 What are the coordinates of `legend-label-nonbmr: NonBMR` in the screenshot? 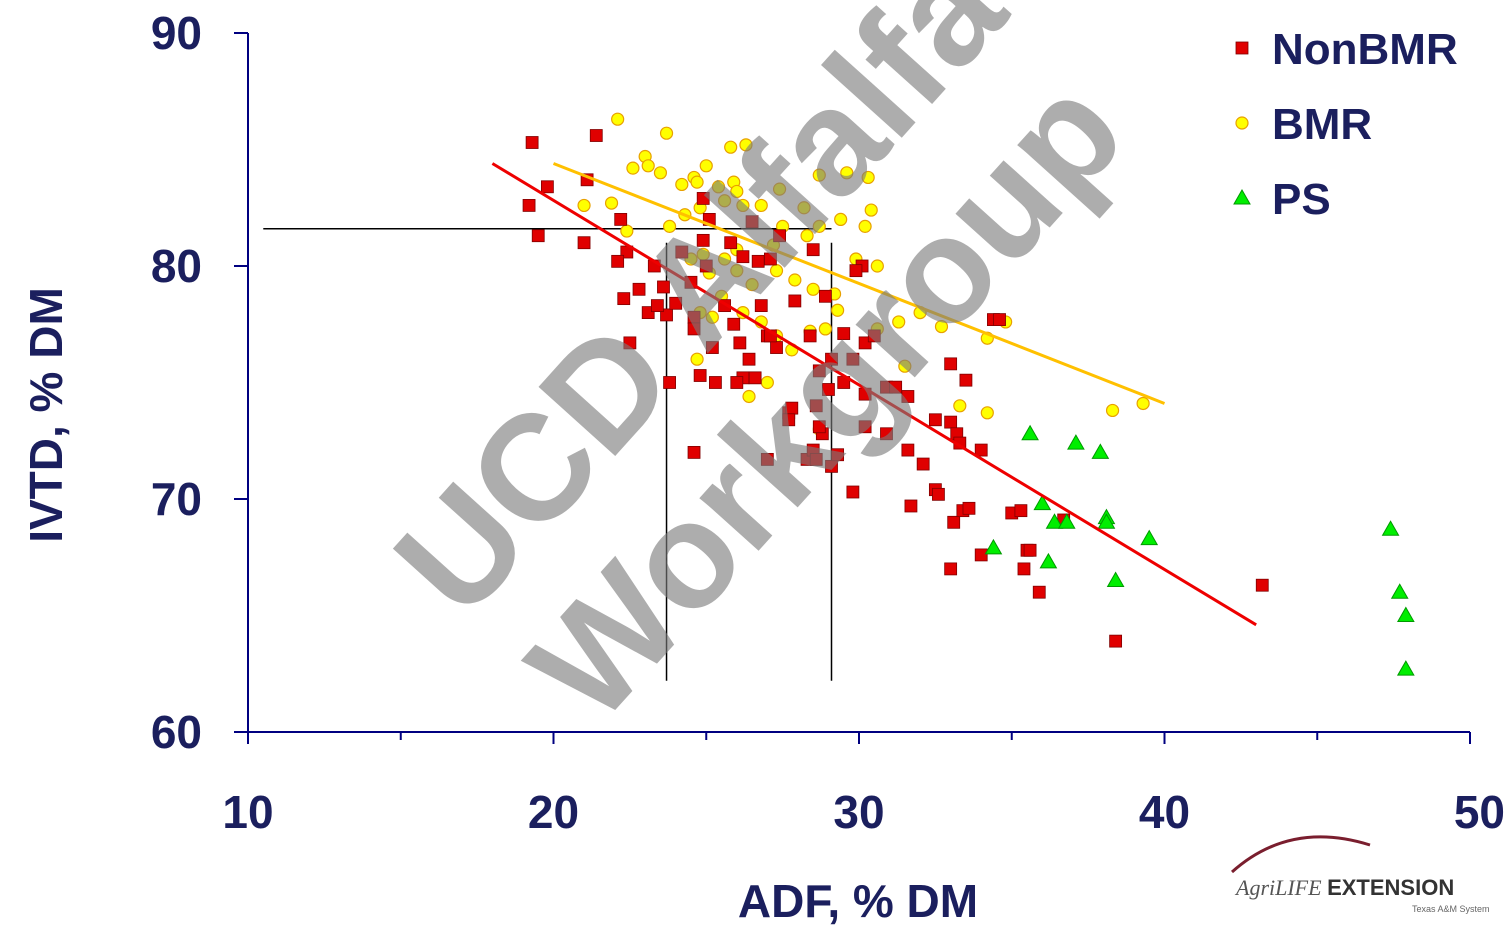 It's located at (1365, 49).